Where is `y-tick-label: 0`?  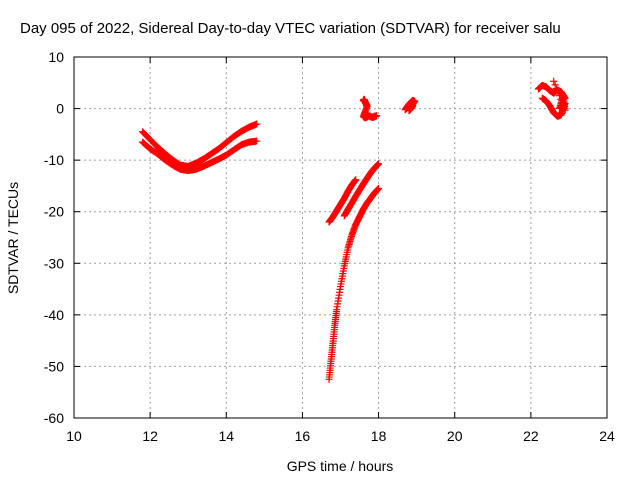 y-tick-label: 0 is located at coordinates (60, 109).